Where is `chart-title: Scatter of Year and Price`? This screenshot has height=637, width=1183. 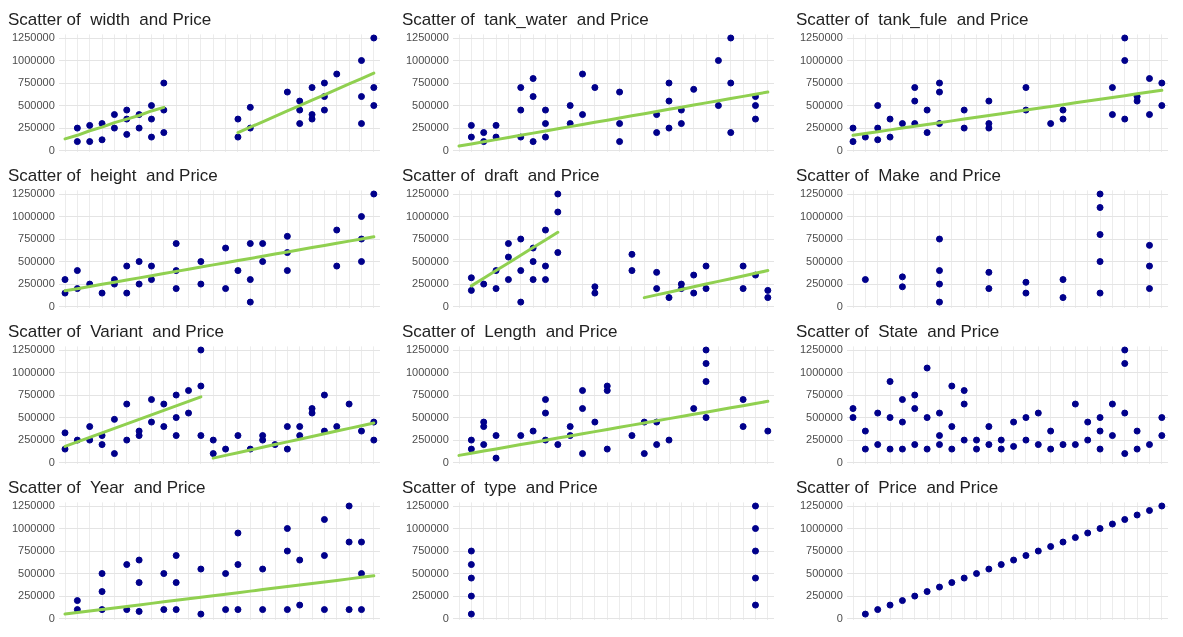 chart-title: Scatter of Year and Price is located at coordinates (107, 487).